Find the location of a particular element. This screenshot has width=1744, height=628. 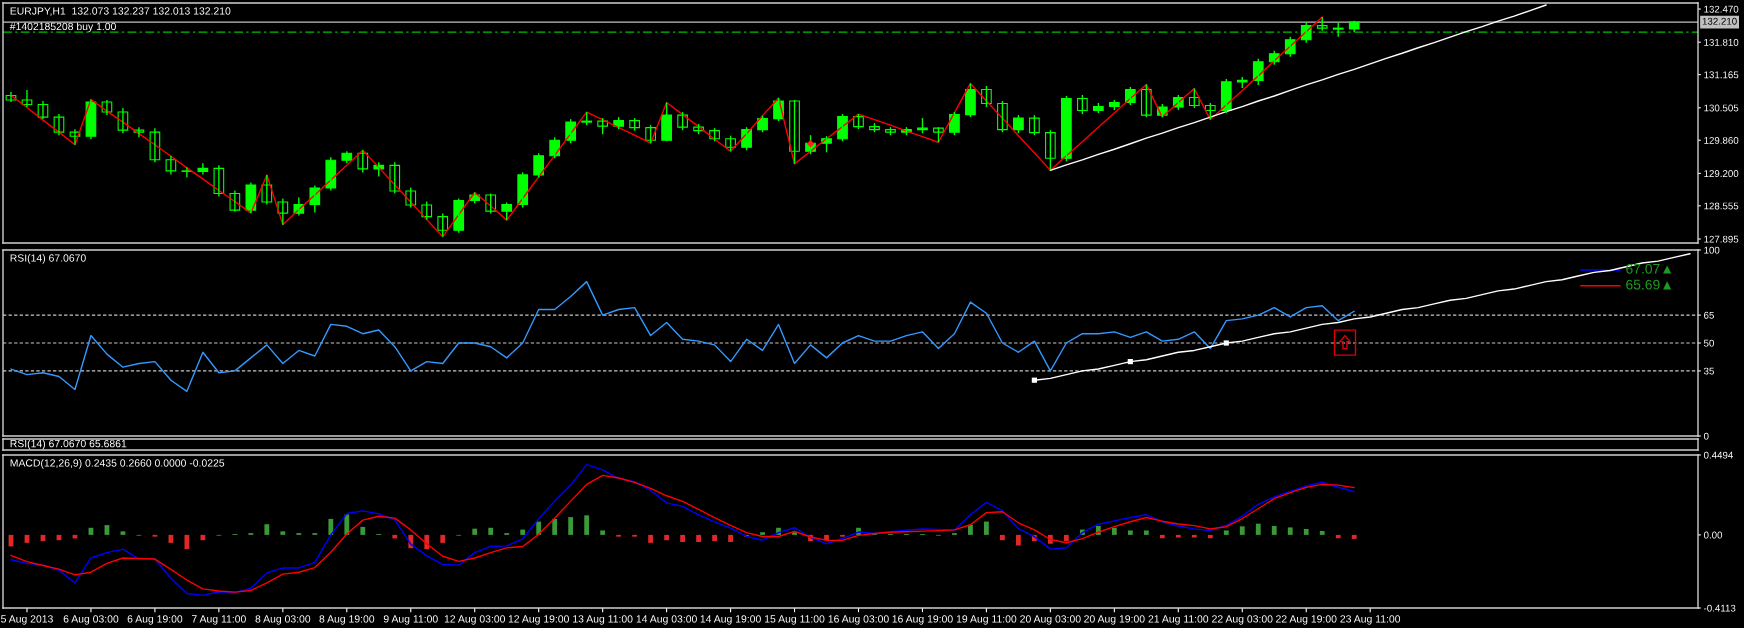

x-tick-label: 22 Aug 03:00 is located at coordinates (1242, 620).